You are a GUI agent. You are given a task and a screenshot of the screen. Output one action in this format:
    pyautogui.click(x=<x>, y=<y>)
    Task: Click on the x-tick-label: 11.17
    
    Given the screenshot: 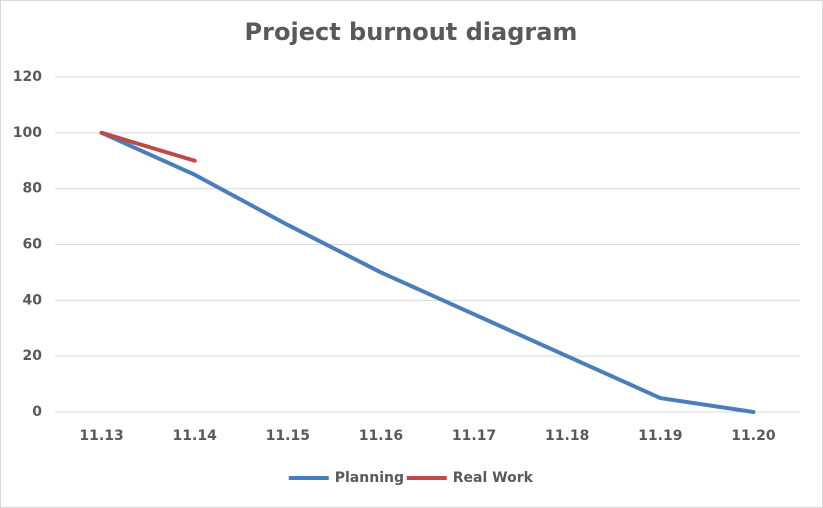 What is the action you would take?
    pyautogui.click(x=474, y=436)
    